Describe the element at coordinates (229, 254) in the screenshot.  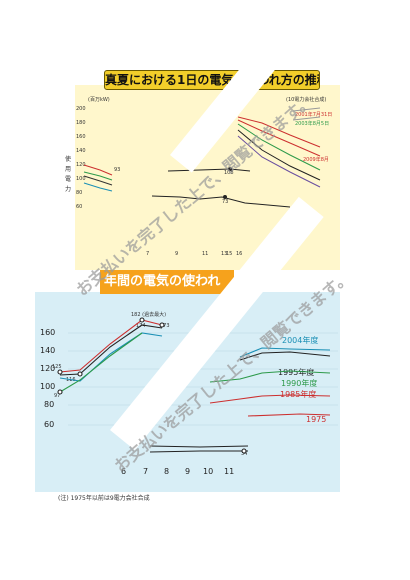
I see `chart1-x-tick: 15` at that location.